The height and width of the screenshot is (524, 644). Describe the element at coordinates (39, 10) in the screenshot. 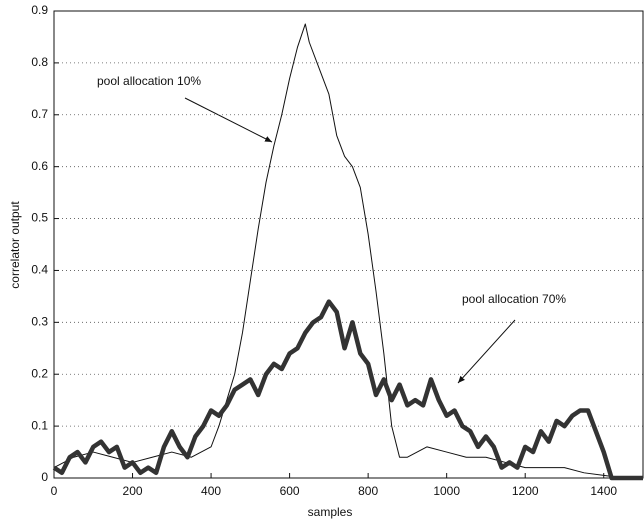

I see `y-tick-label: 0.9` at that location.